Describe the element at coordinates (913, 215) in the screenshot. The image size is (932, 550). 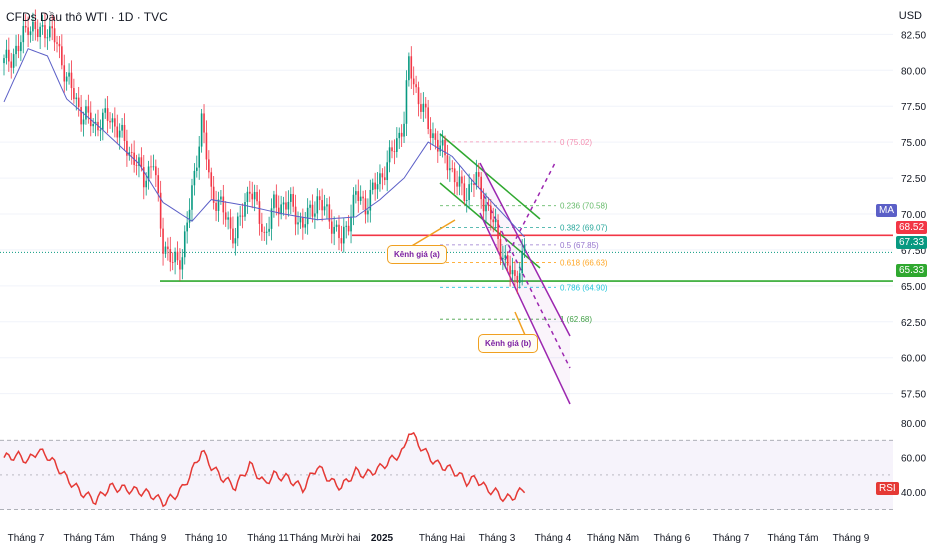
I see `price-tick-label: 70.00` at that location.